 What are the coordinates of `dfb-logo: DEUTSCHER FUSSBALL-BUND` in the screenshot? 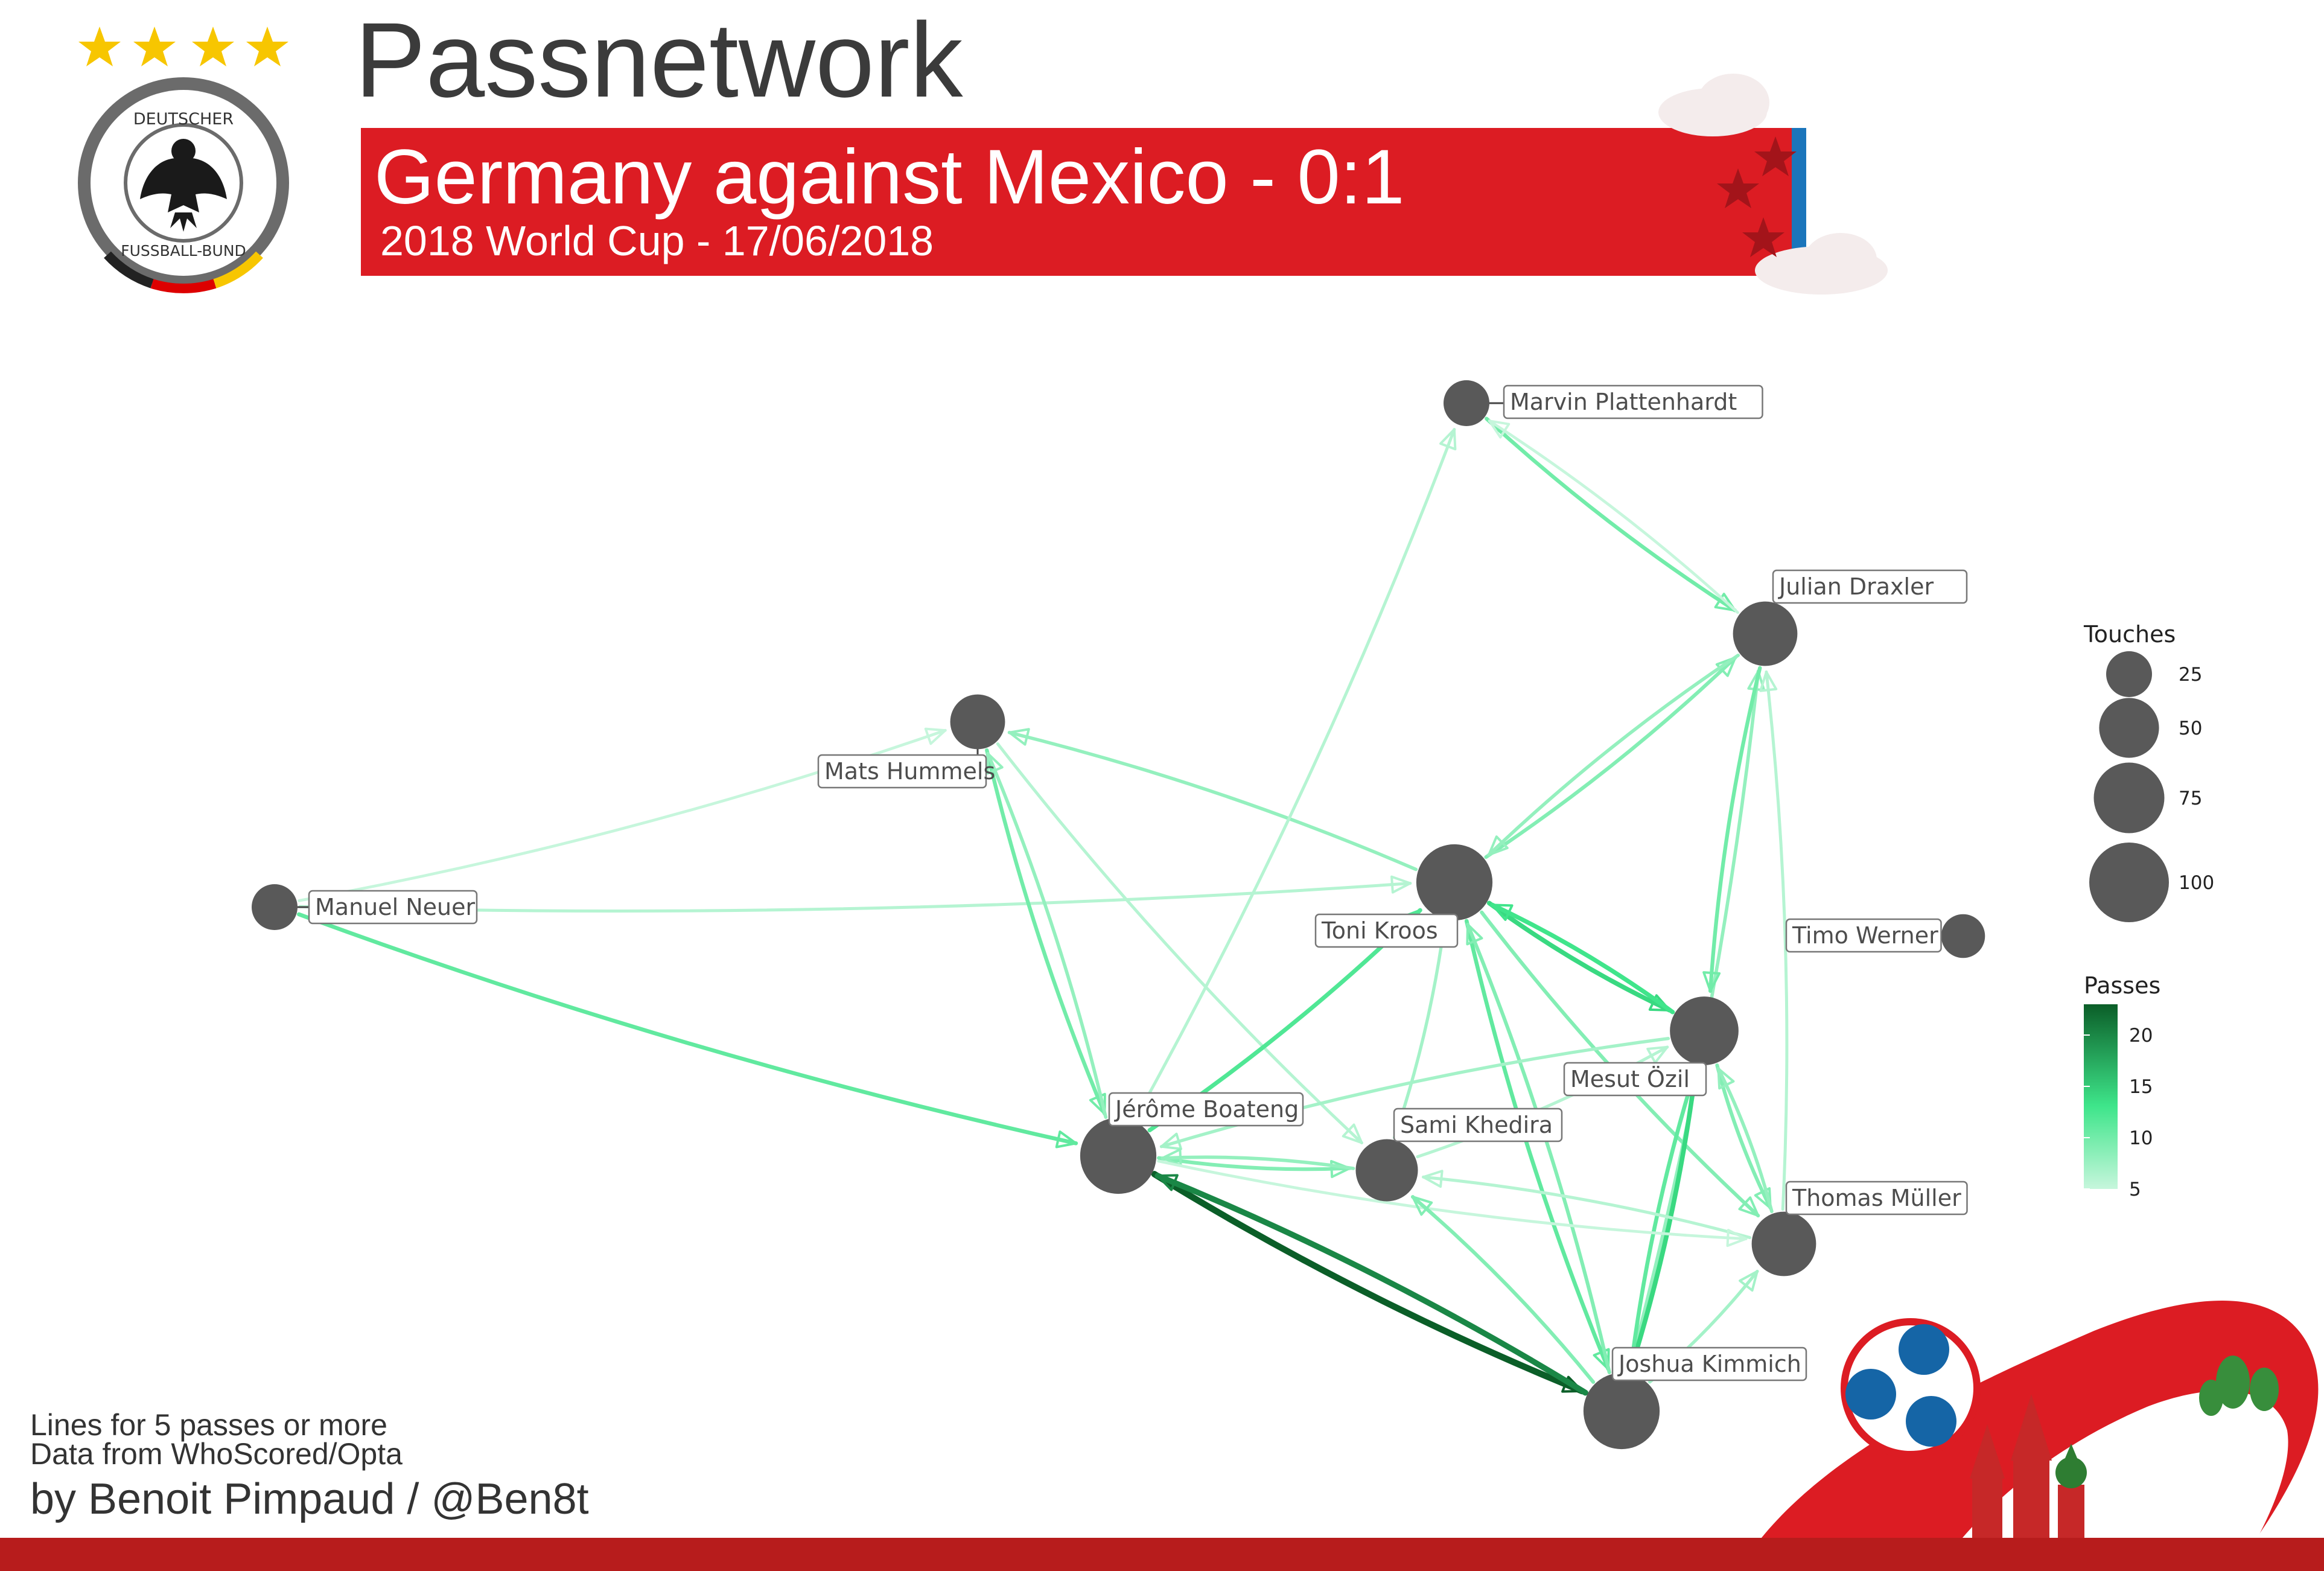 It's located at (184, 160).